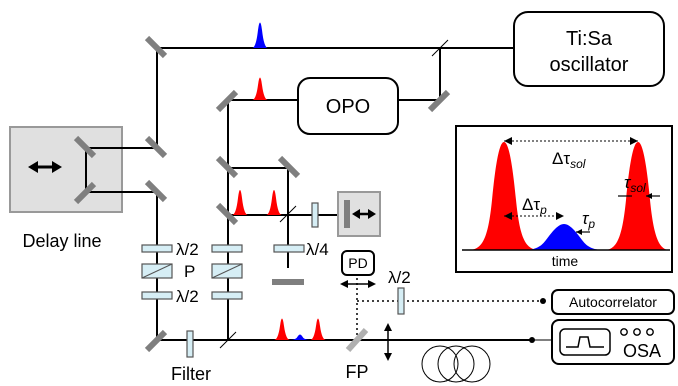 The width and height of the screenshot is (678, 386). What do you see at coordinates (45, 167) in the screenshot?
I see `delay-double-arrow` at bounding box center [45, 167].